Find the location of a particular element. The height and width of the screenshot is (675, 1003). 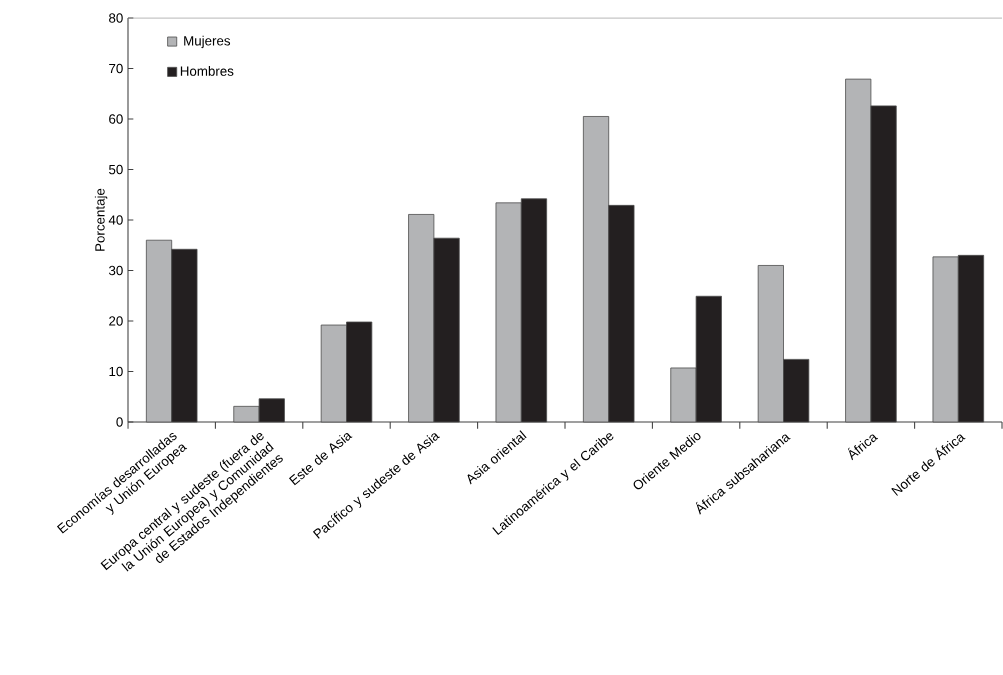

y-tick-label: 70 is located at coordinates (116, 68).